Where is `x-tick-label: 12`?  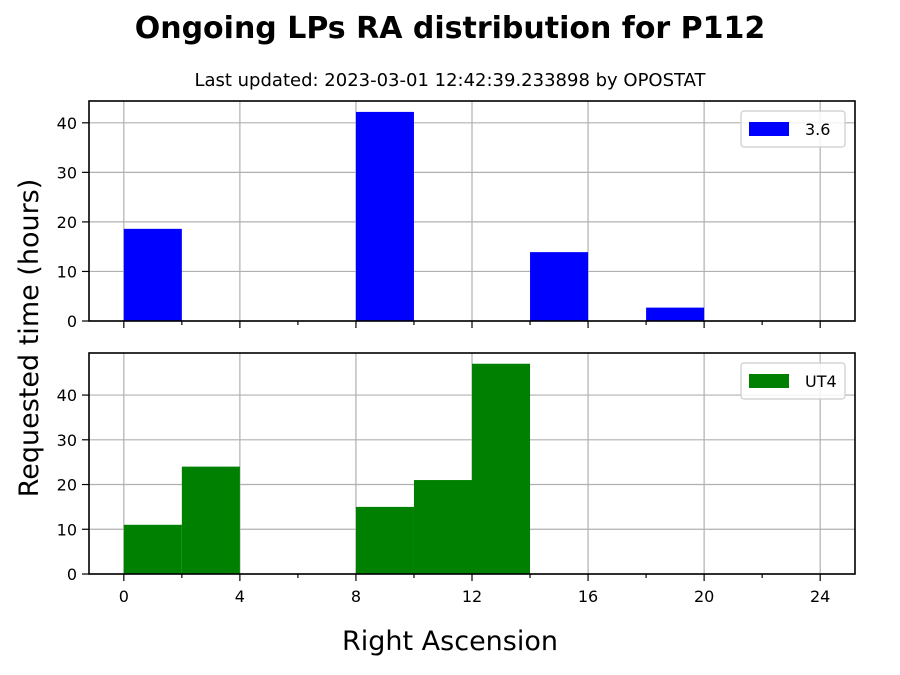
x-tick-label: 12 is located at coordinates (472, 596).